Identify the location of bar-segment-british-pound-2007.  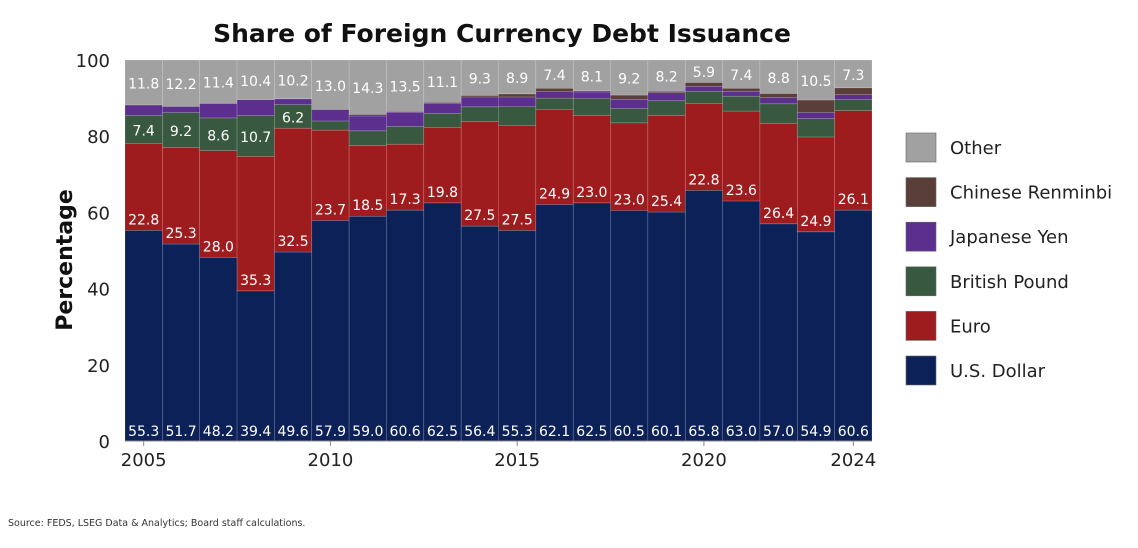
(218, 134).